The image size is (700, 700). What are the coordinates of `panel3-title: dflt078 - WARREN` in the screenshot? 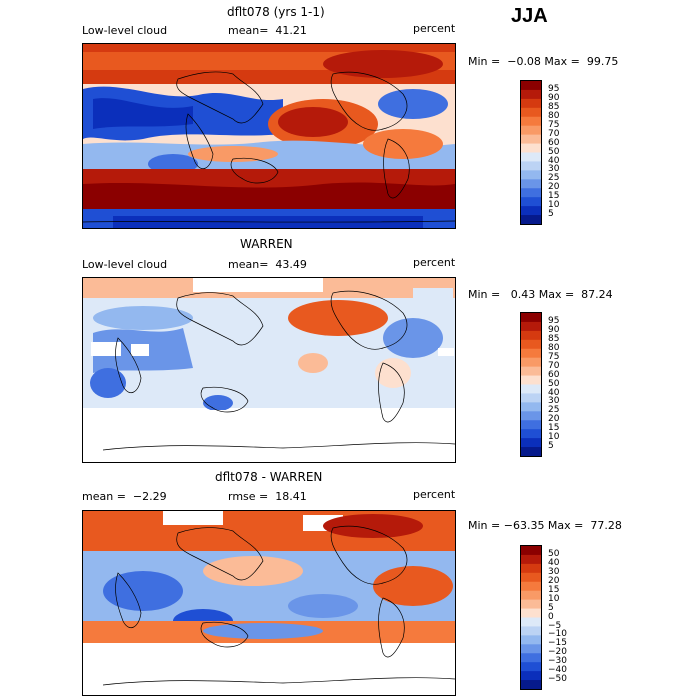 It's located at (269, 477).